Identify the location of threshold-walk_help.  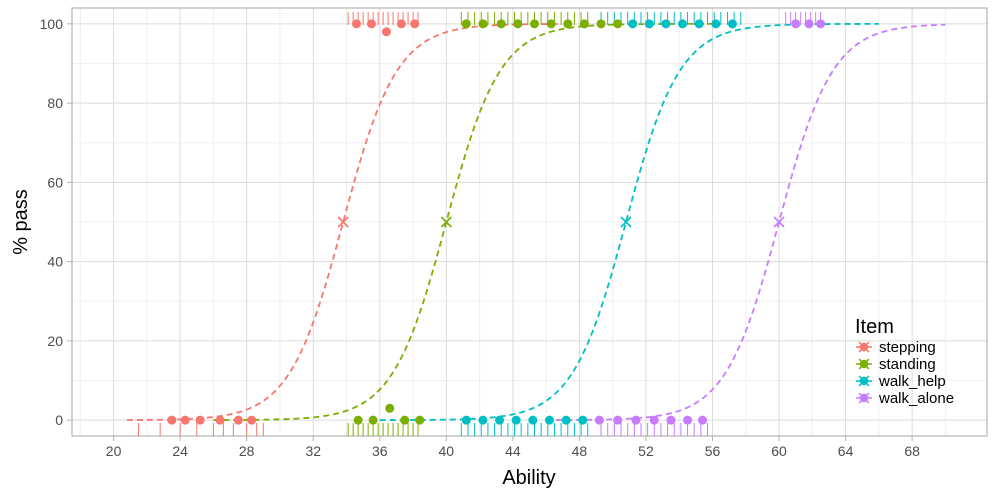
(626, 222).